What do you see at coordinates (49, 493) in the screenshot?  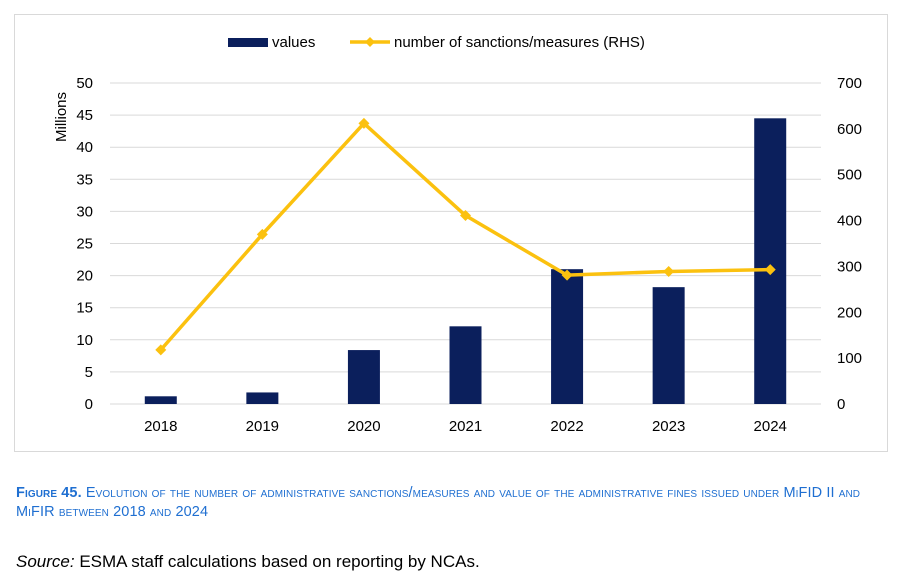 I see `figure-label: Figure 45.` at bounding box center [49, 493].